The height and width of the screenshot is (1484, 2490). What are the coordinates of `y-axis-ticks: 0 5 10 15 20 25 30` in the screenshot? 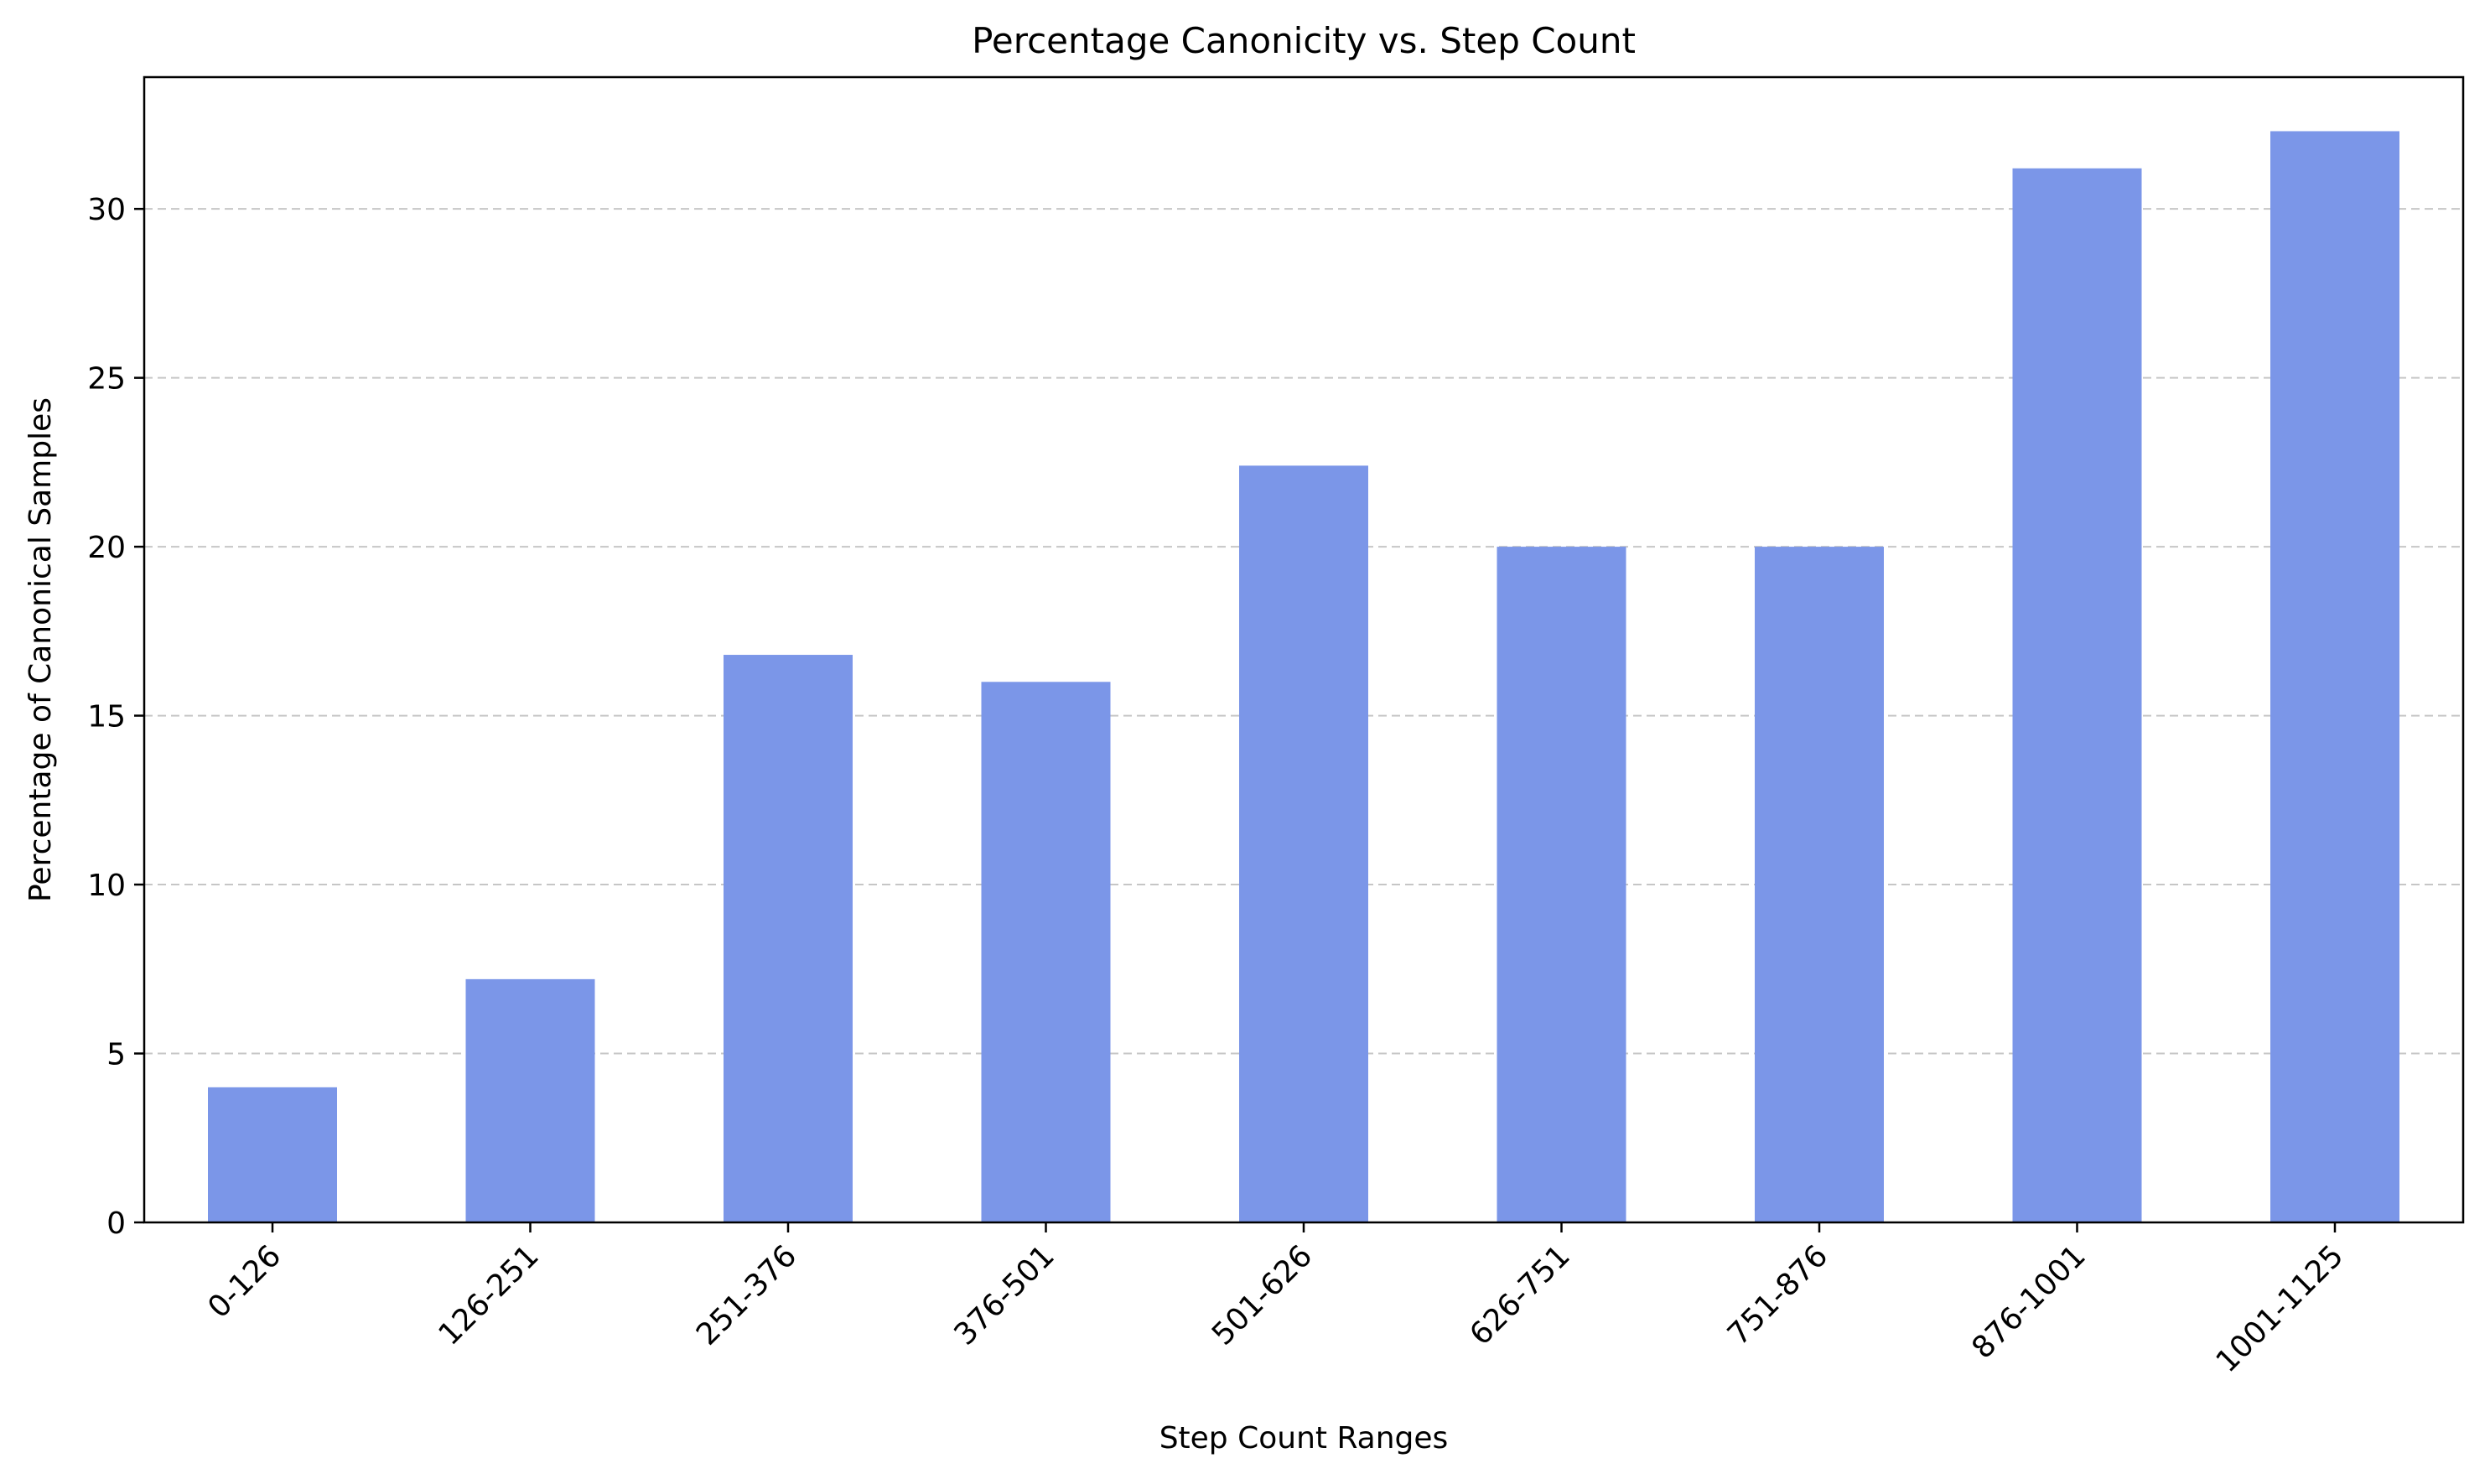 It's located at (115, 717).